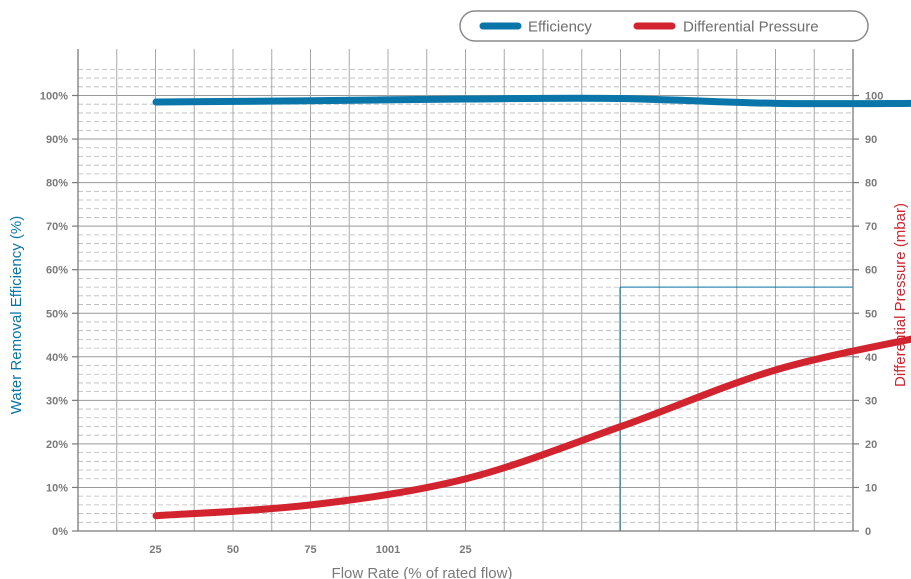  What do you see at coordinates (874, 97) in the screenshot?
I see `y-right-tick-label: 100` at bounding box center [874, 97].